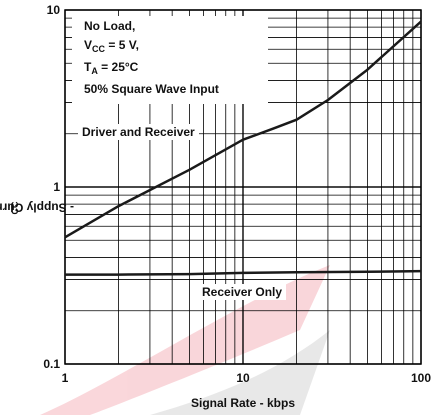 This screenshot has width=431, height=415. What do you see at coordinates (111, 68) in the screenshot?
I see `condition-ta: TA = 25°C` at bounding box center [111, 68].